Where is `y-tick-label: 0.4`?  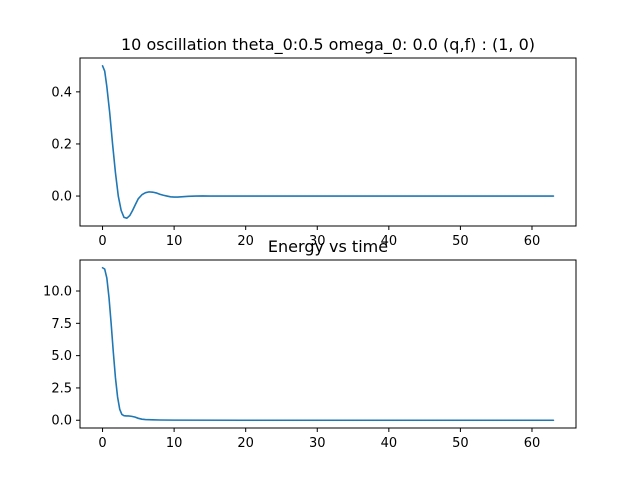 y-tick-label: 0.4 is located at coordinates (61, 92).